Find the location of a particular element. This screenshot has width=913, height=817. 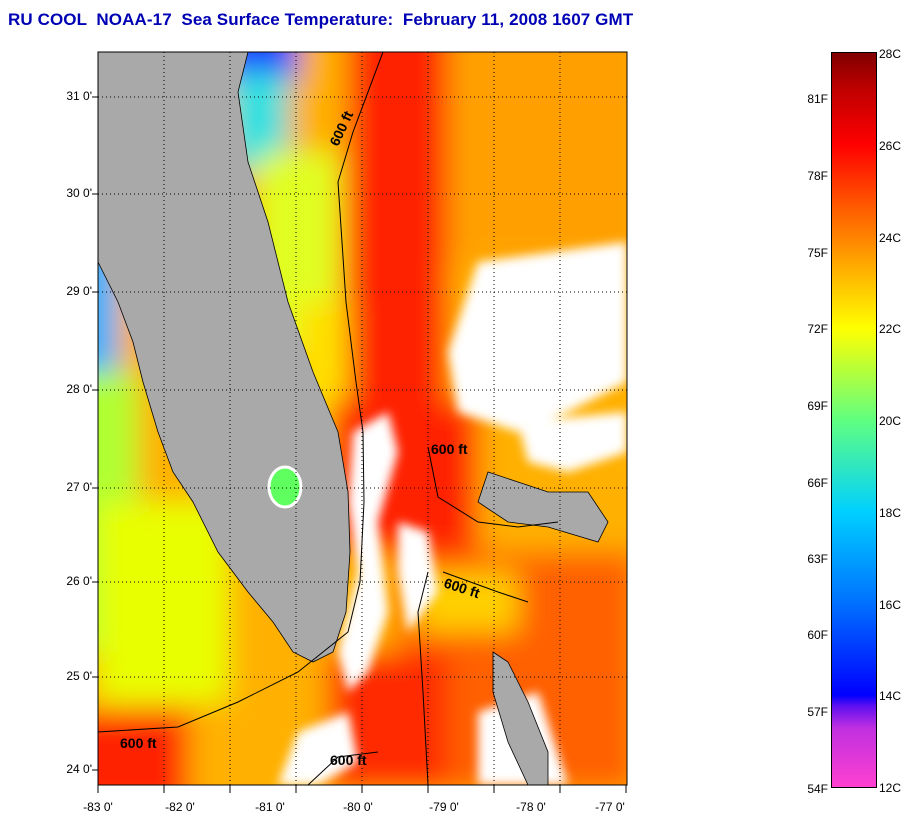

latitude-label: 27 0' is located at coordinates (79, 487).